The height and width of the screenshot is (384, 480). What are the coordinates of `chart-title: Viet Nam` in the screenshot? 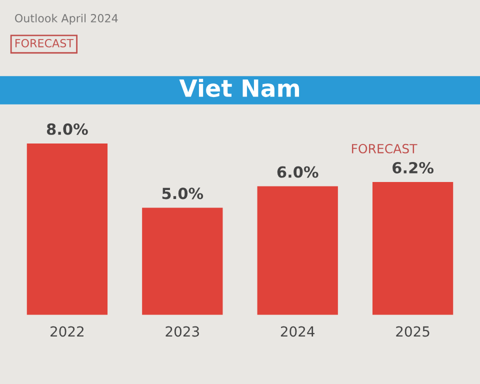 It's located at (239, 88).